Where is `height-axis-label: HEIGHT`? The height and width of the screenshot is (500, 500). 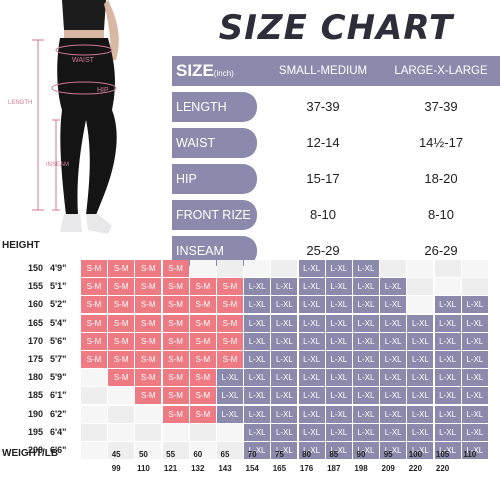 height-axis-label: HEIGHT is located at coordinates (21, 245).